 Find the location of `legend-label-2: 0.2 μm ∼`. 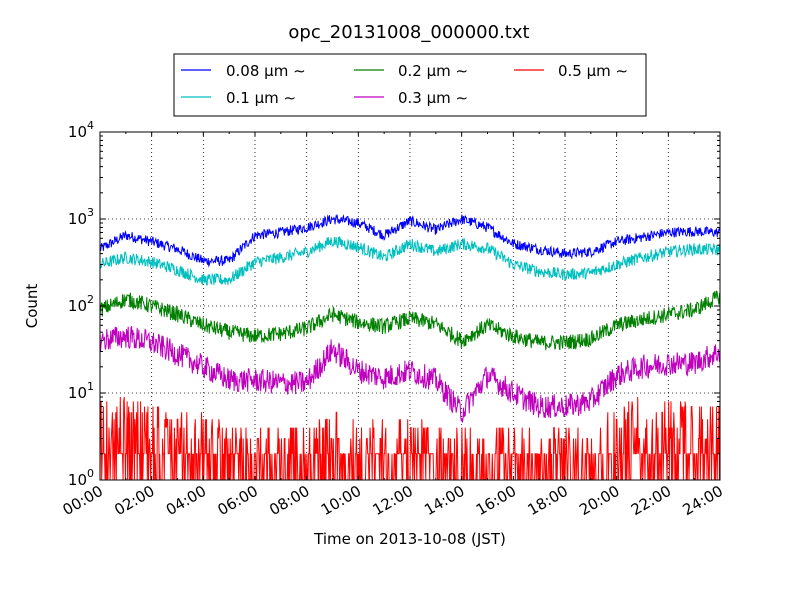

legend-label-2: 0.2 μm ∼ is located at coordinates (433, 71).